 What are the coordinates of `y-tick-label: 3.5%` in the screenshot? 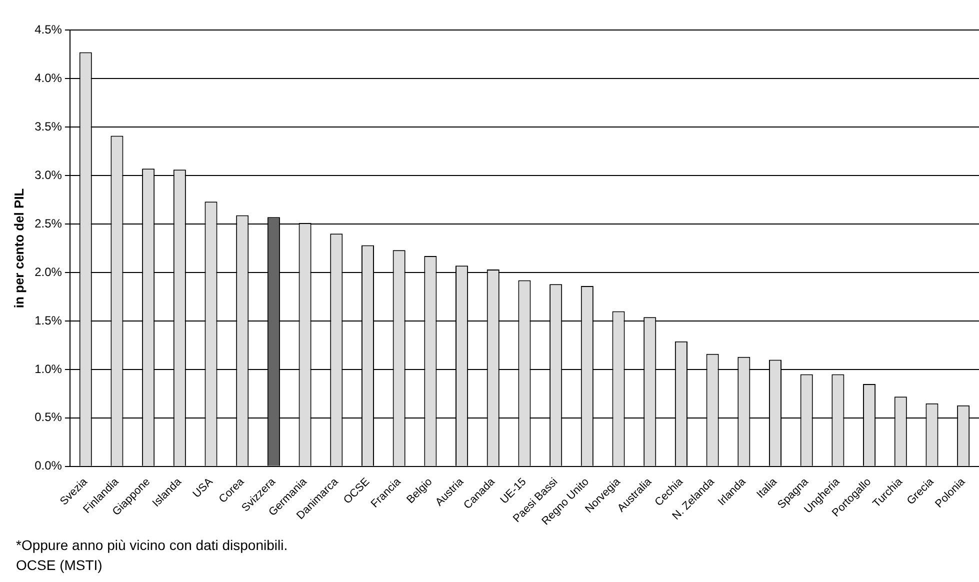 It's located at (48, 126).